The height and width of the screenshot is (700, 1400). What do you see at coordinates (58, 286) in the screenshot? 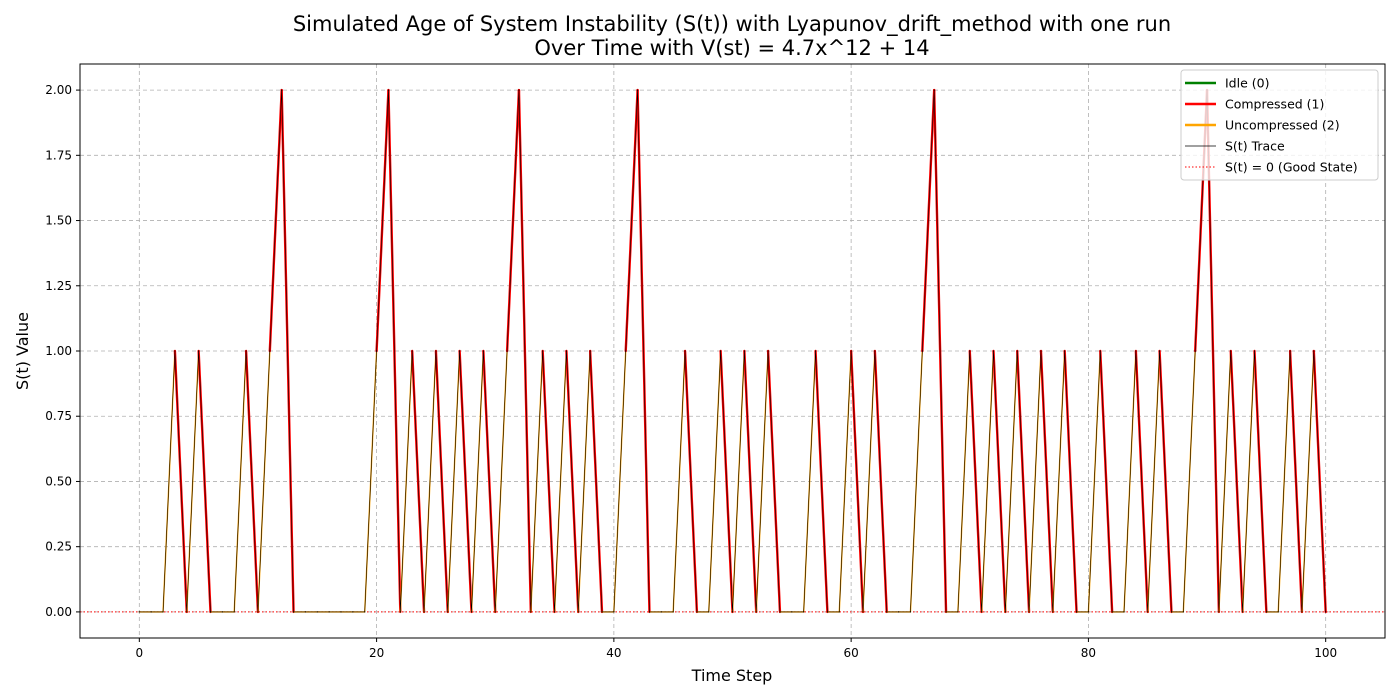
I see `y-tick-label: 1.25` at bounding box center [58, 286].